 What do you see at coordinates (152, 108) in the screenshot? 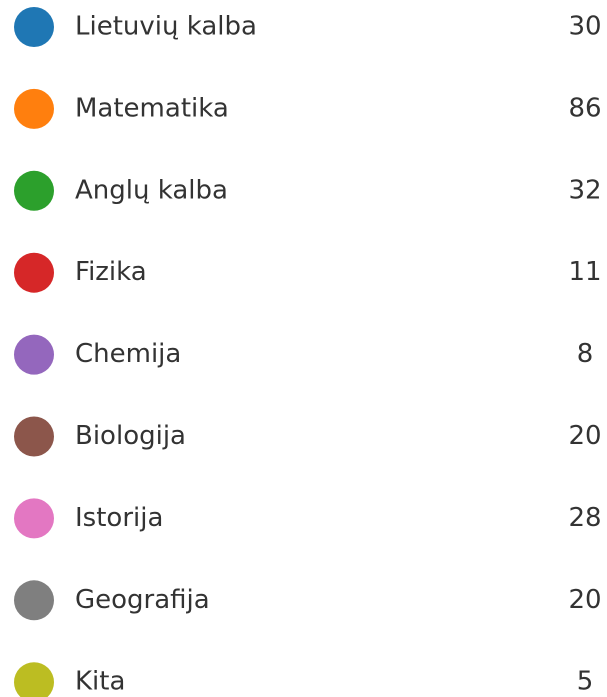
I see `item-label: Matematika` at bounding box center [152, 108].